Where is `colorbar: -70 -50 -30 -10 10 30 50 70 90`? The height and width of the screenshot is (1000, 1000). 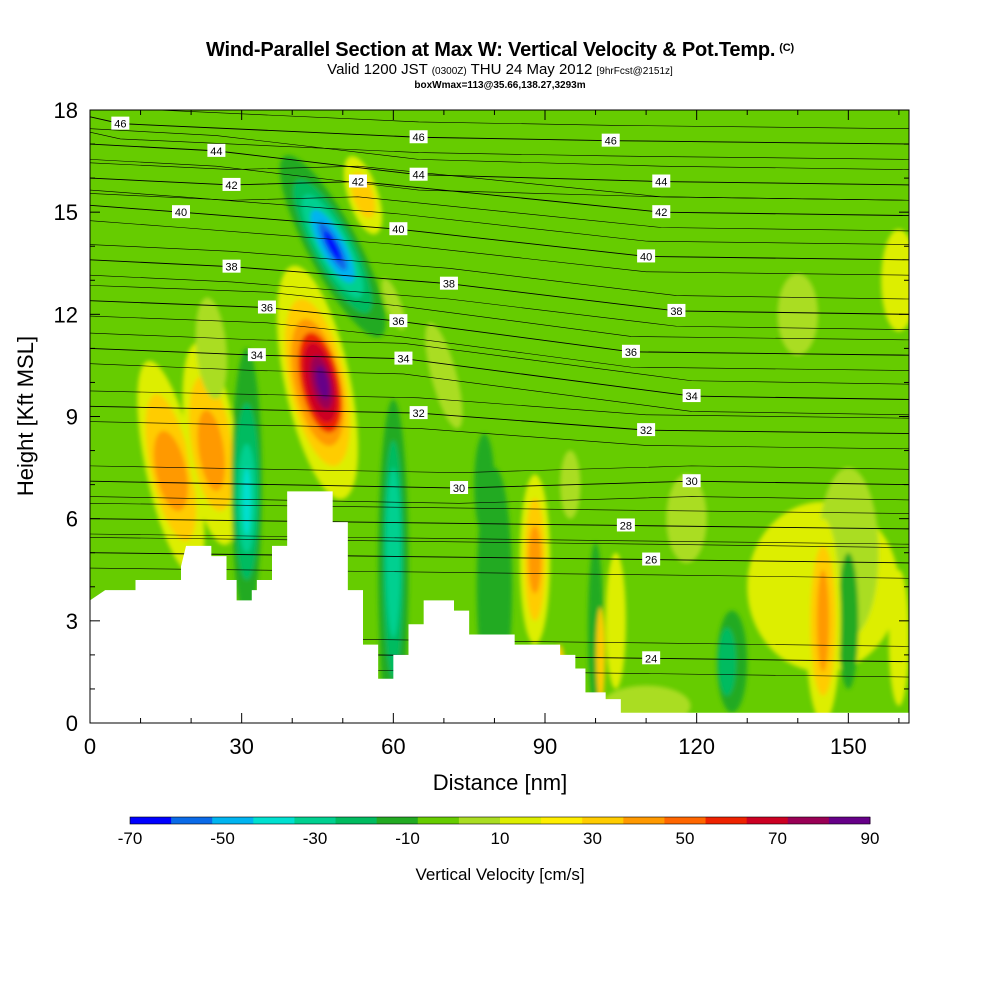
colorbar: -70 -50 -30 -10 10 30 50 70 90 is located at coordinates (499, 832).